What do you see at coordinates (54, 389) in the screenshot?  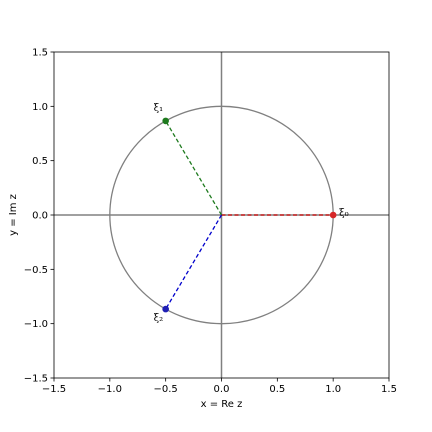 I see `x-tick-label-0: −1.5` at bounding box center [54, 389].